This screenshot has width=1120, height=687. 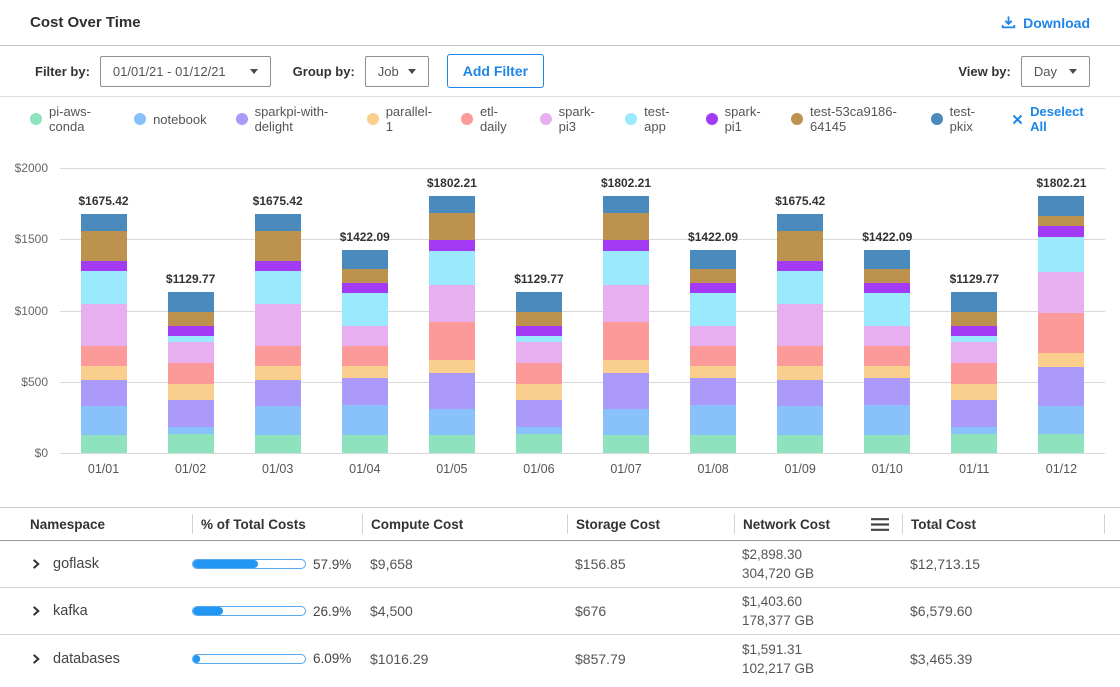 I want to click on col-header-namespace: Namespace, so click(x=68, y=524).